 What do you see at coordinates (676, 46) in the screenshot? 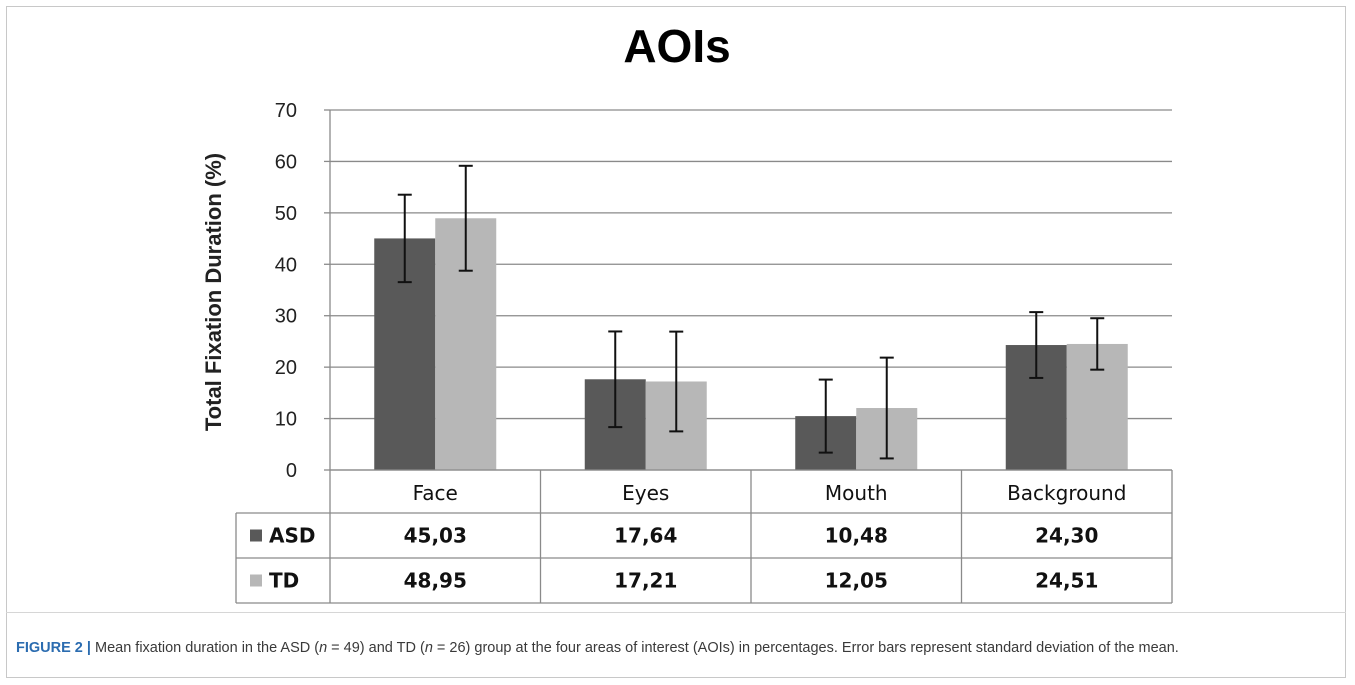
I see `chart-title: AOIs` at bounding box center [676, 46].